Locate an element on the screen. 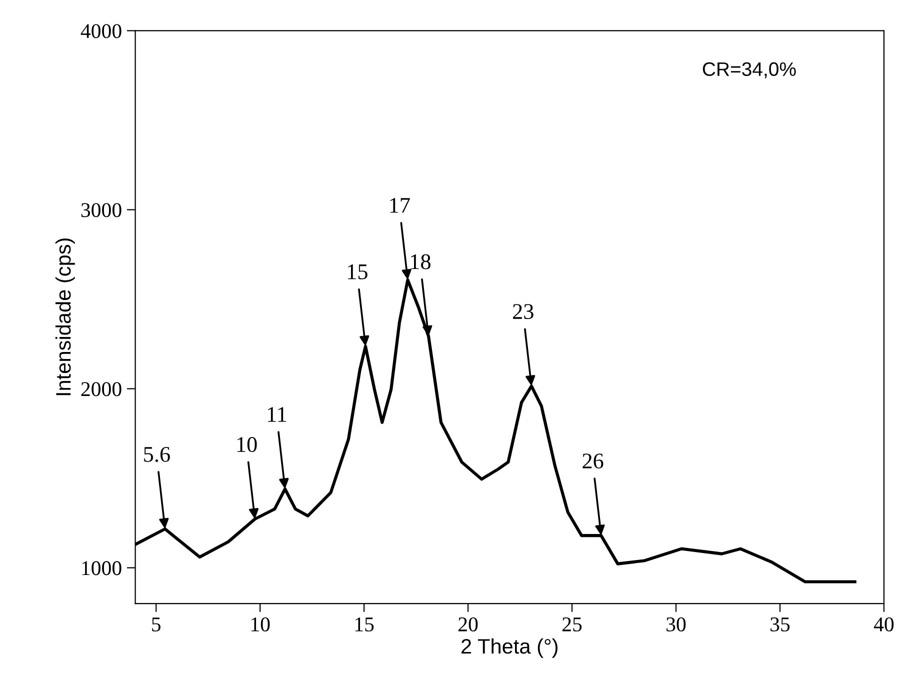  y-tick-label: 1000 is located at coordinates (102, 568).